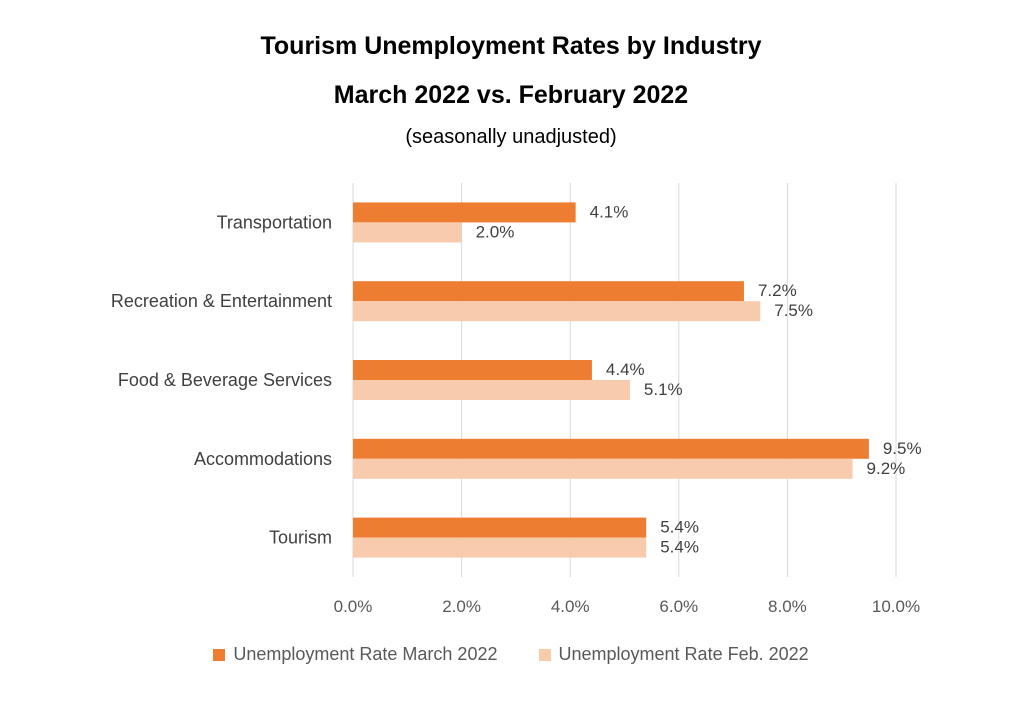 Image resolution: width=1022 pixels, height=702 pixels. I want to click on category-label: Accommodations, so click(263, 459).